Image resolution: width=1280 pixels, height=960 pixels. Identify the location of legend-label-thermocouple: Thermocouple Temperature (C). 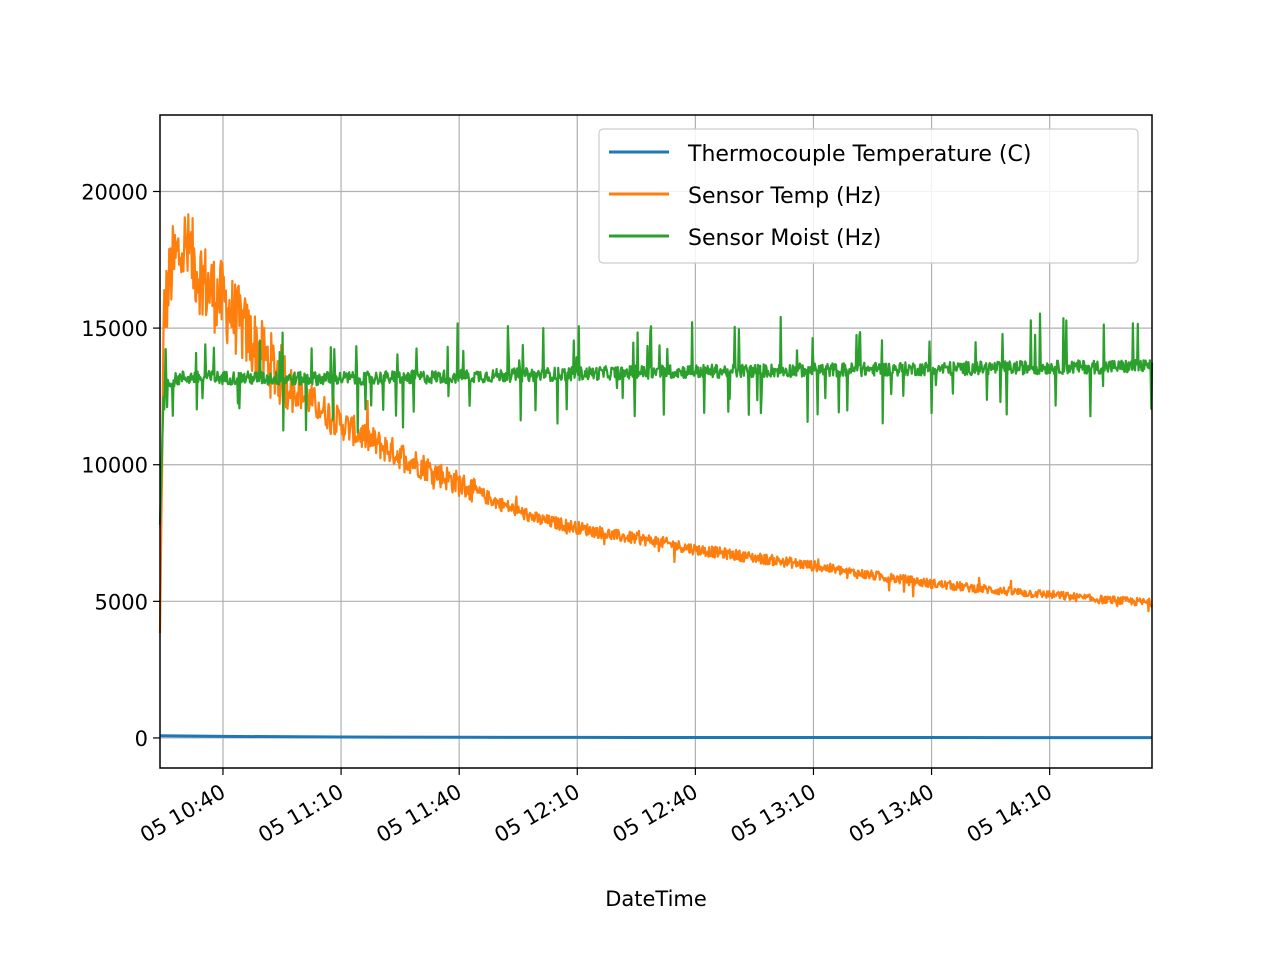
(859, 154).